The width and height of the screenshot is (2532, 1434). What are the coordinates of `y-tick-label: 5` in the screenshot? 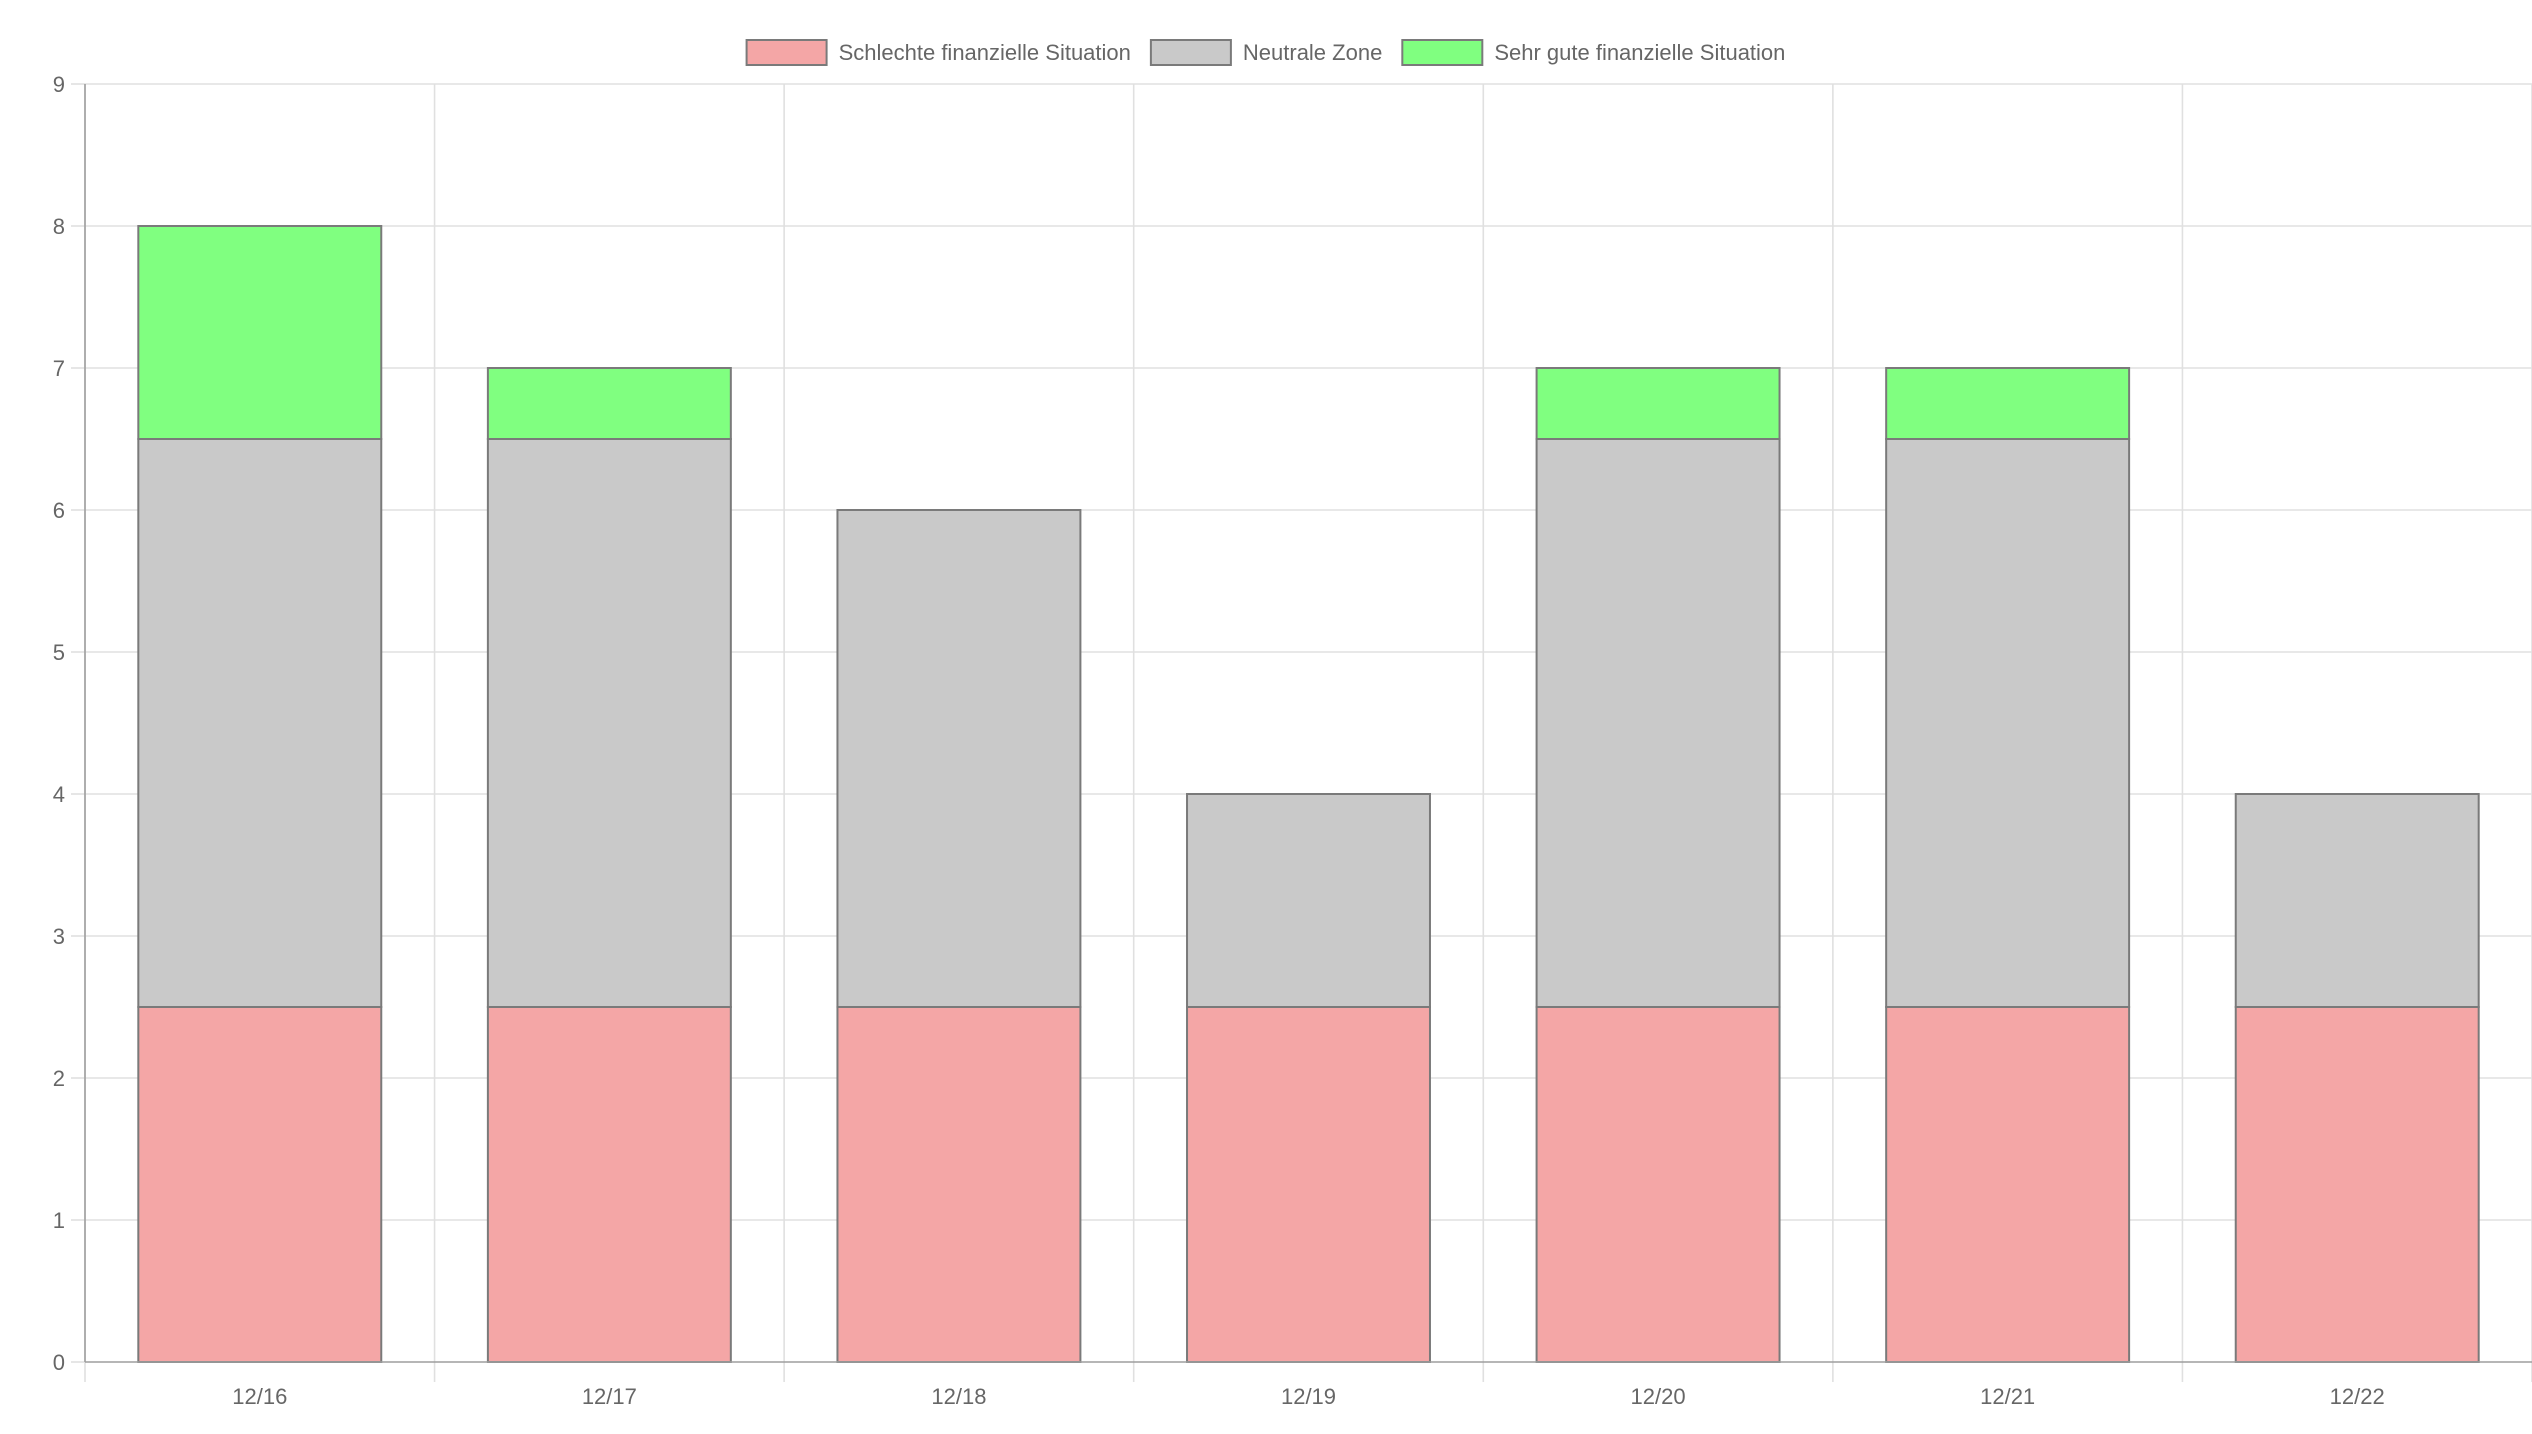 It's located at (59, 652).